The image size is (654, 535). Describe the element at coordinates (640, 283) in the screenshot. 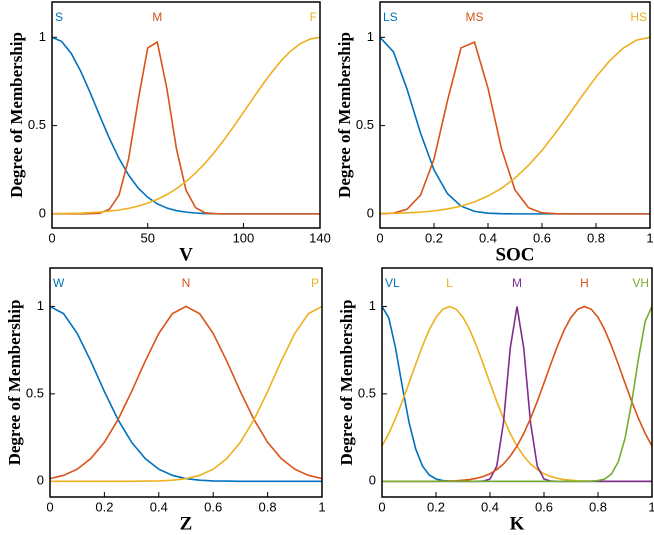

I see `series-label: VH` at that location.